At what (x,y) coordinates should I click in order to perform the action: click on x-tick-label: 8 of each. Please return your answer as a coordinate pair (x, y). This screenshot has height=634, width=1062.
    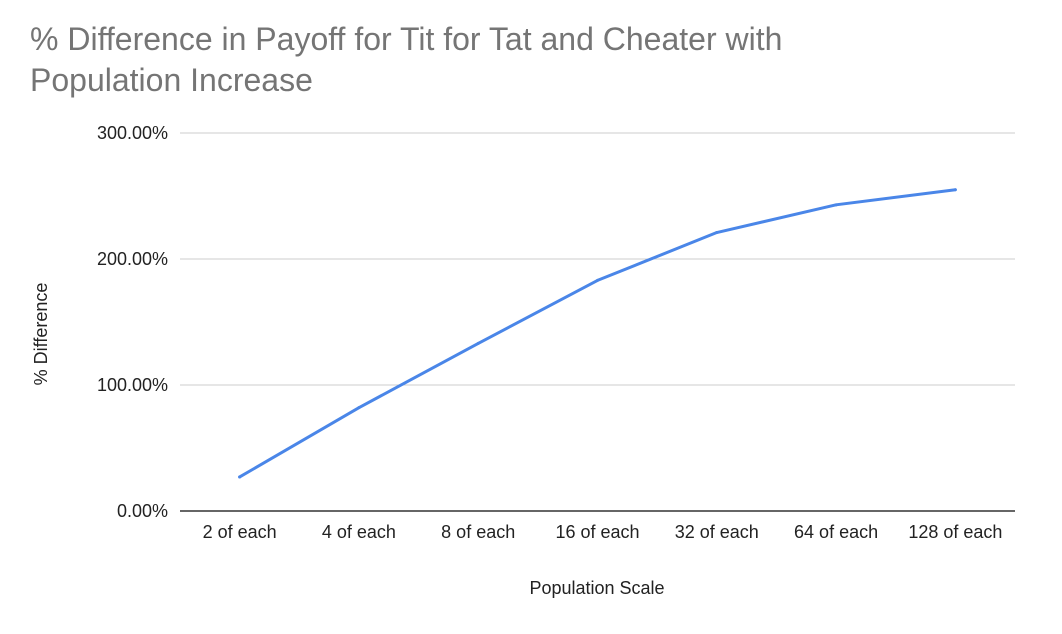
    Looking at the image, I should click on (478, 532).